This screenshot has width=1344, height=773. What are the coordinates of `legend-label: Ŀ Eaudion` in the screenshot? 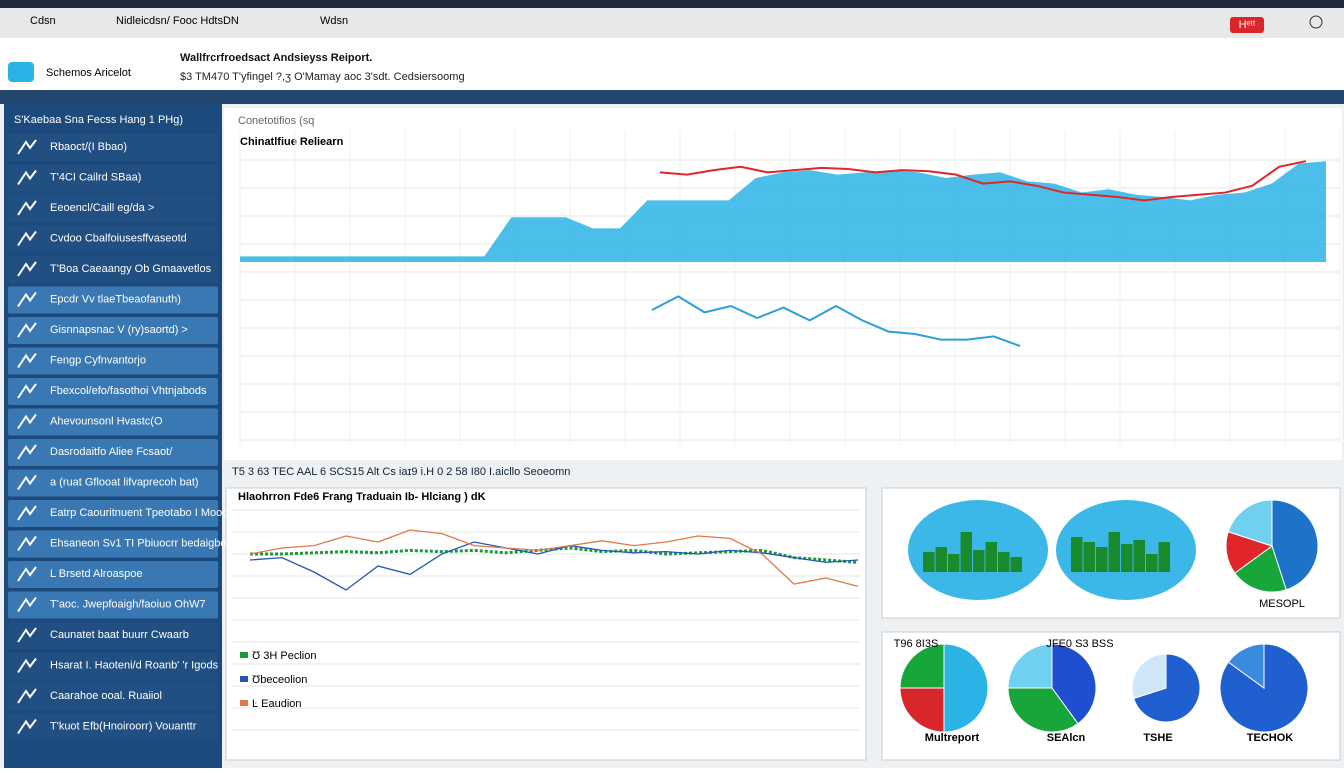 It's located at (277, 704).